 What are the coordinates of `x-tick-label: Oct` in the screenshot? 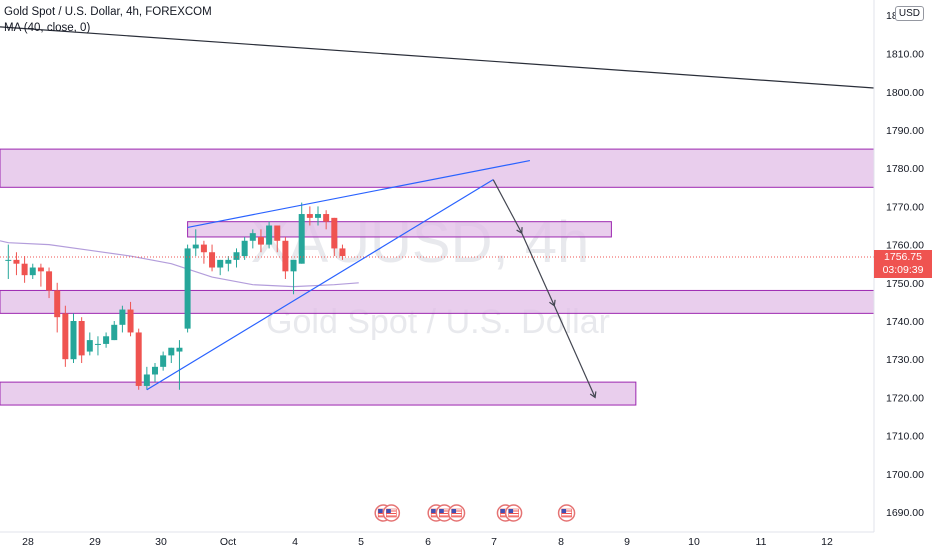 It's located at (228, 542).